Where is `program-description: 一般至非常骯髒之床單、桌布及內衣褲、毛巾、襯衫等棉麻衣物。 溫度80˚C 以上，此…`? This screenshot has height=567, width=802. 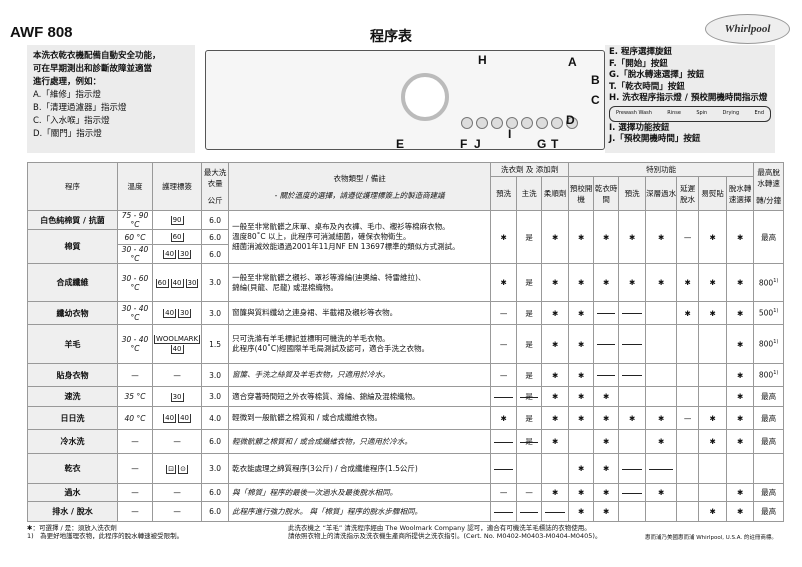
program-description: 一般至非常骯髒之床單、桌布及內衣褲、毛巾、襯衫等棉麻衣物。 溫度80˚C 以上，此… is located at coordinates (360, 237).